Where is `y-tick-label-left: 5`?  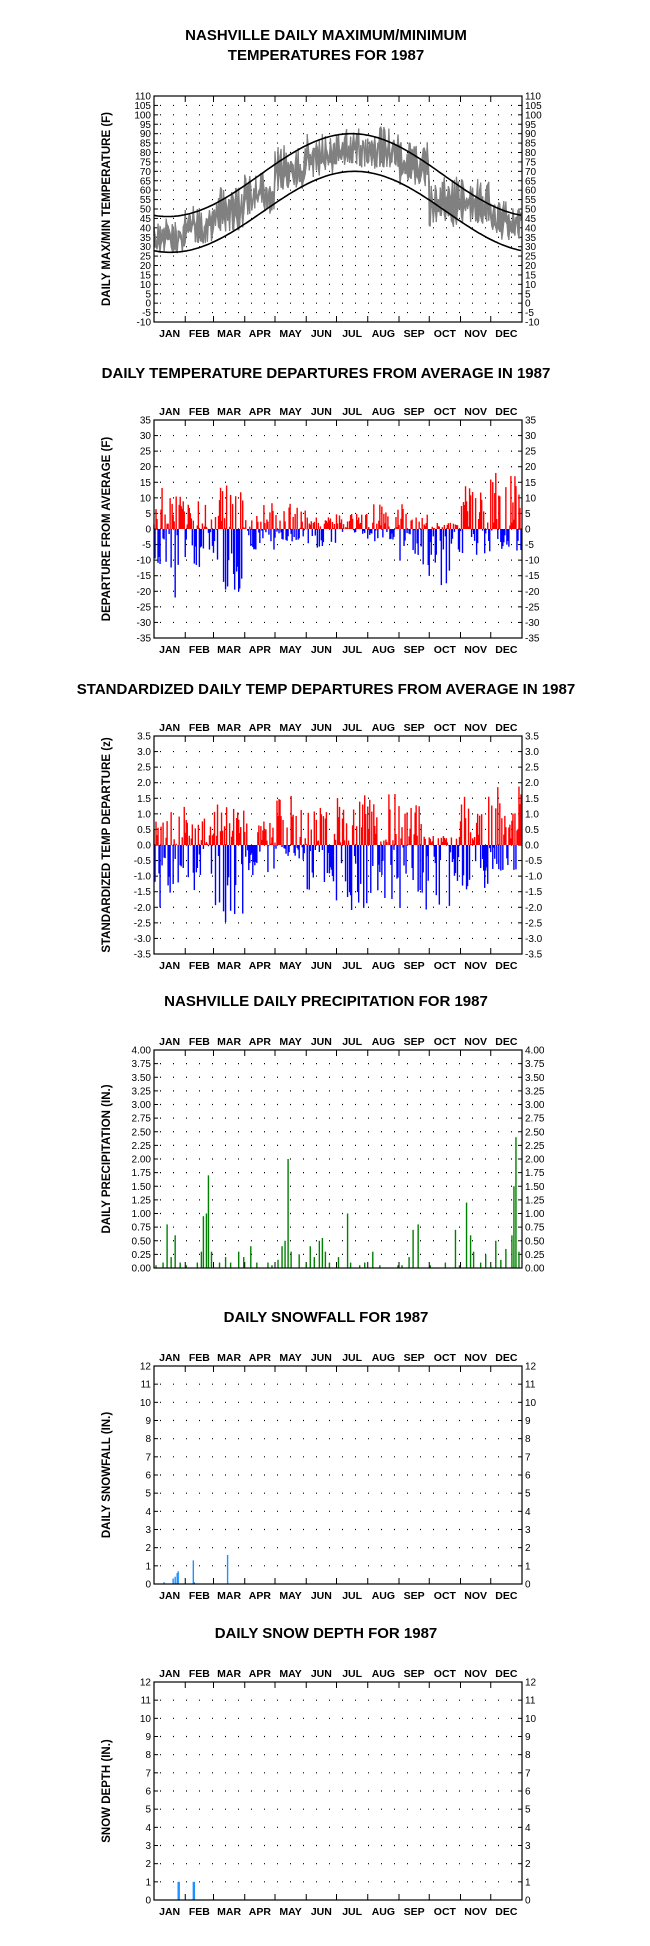
y-tick-label-left: 5 is located at coordinates (148, 514).